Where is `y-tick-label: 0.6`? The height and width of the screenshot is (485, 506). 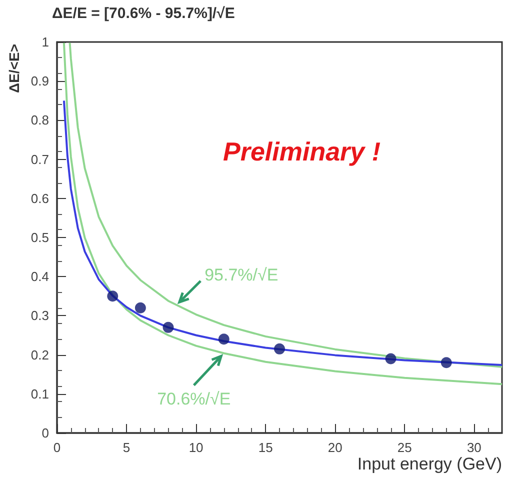 y-tick-label: 0.6 is located at coordinates (39, 198).